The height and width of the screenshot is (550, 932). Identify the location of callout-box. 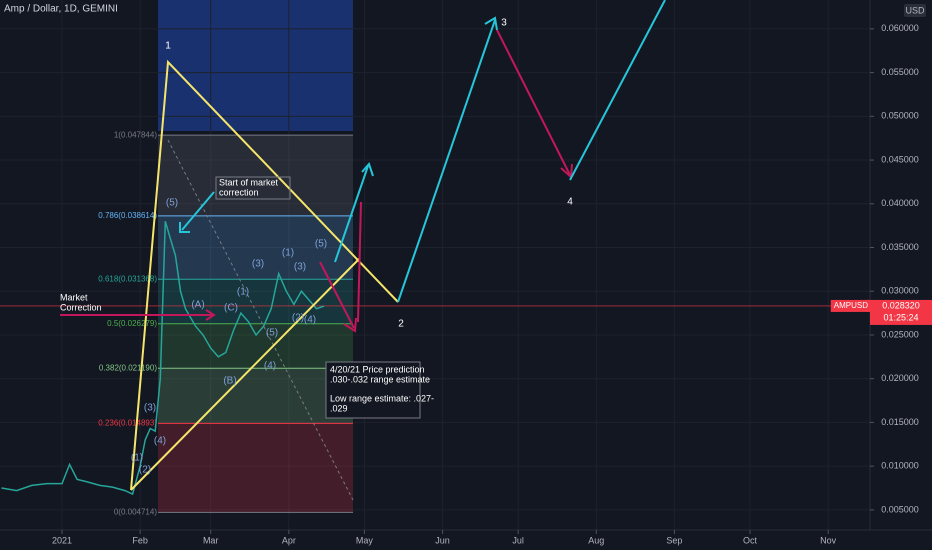
(253, 188).